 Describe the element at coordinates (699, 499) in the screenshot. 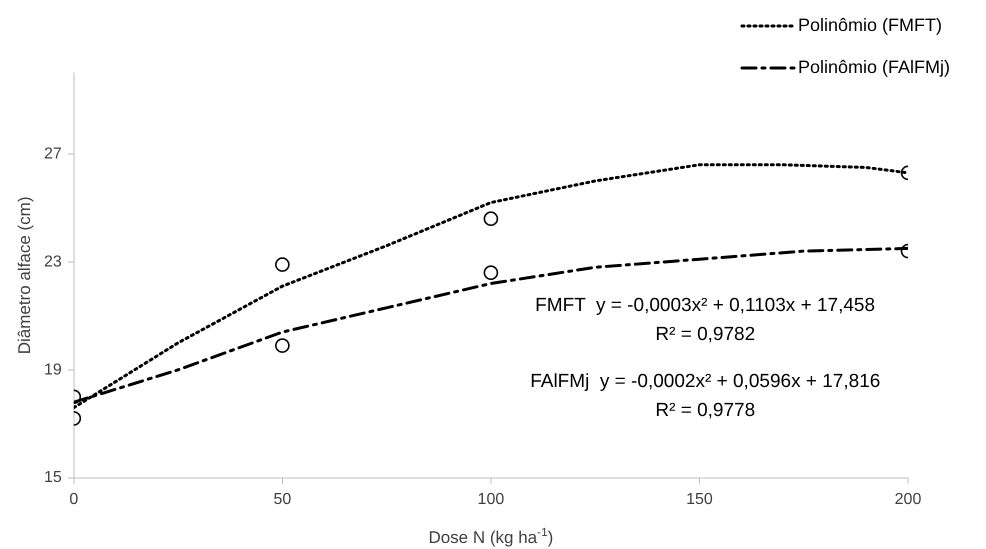

I see `x-tick-label: 150` at that location.